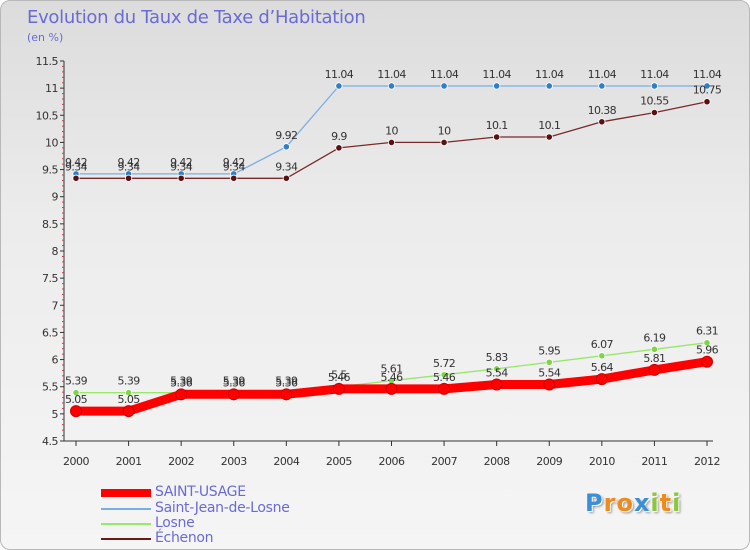 The height and width of the screenshot is (550, 750). What do you see at coordinates (50, 441) in the screenshot?
I see `y-tick-label: 4.5` at bounding box center [50, 441].